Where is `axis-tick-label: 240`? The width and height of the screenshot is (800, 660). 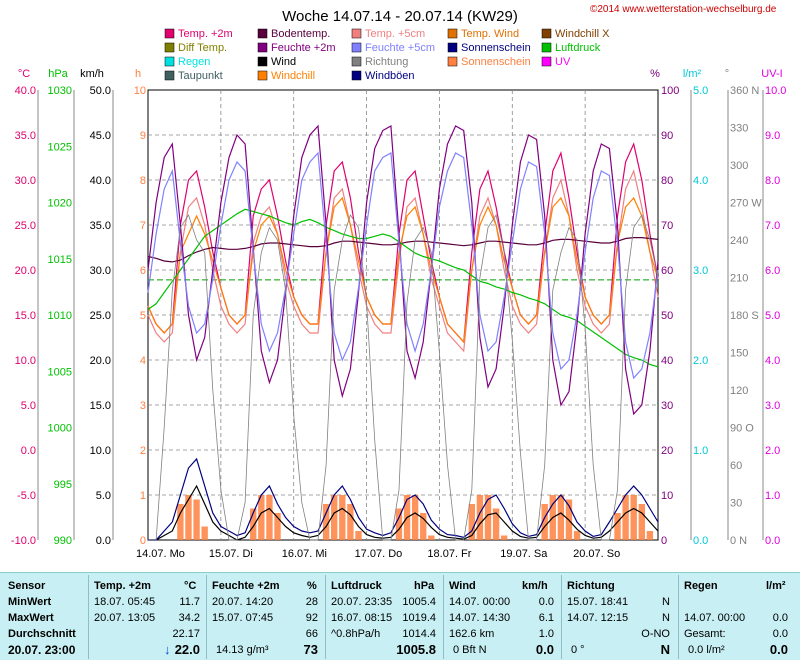 axis-tick-label: 240 is located at coordinates (739, 241).